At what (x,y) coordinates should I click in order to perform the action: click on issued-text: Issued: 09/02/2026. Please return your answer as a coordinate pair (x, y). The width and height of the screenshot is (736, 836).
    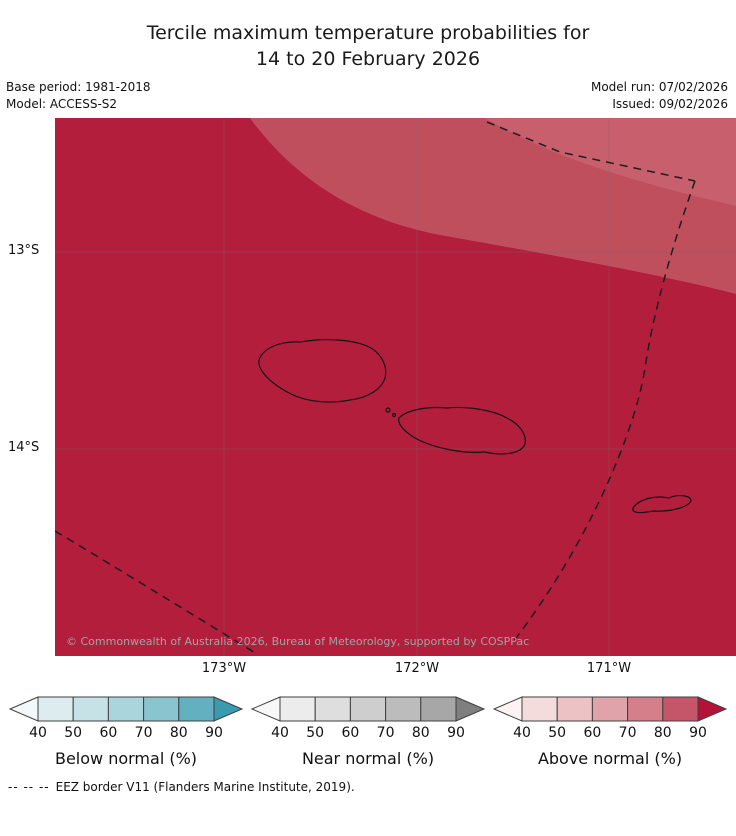
    Looking at the image, I should click on (670, 104).